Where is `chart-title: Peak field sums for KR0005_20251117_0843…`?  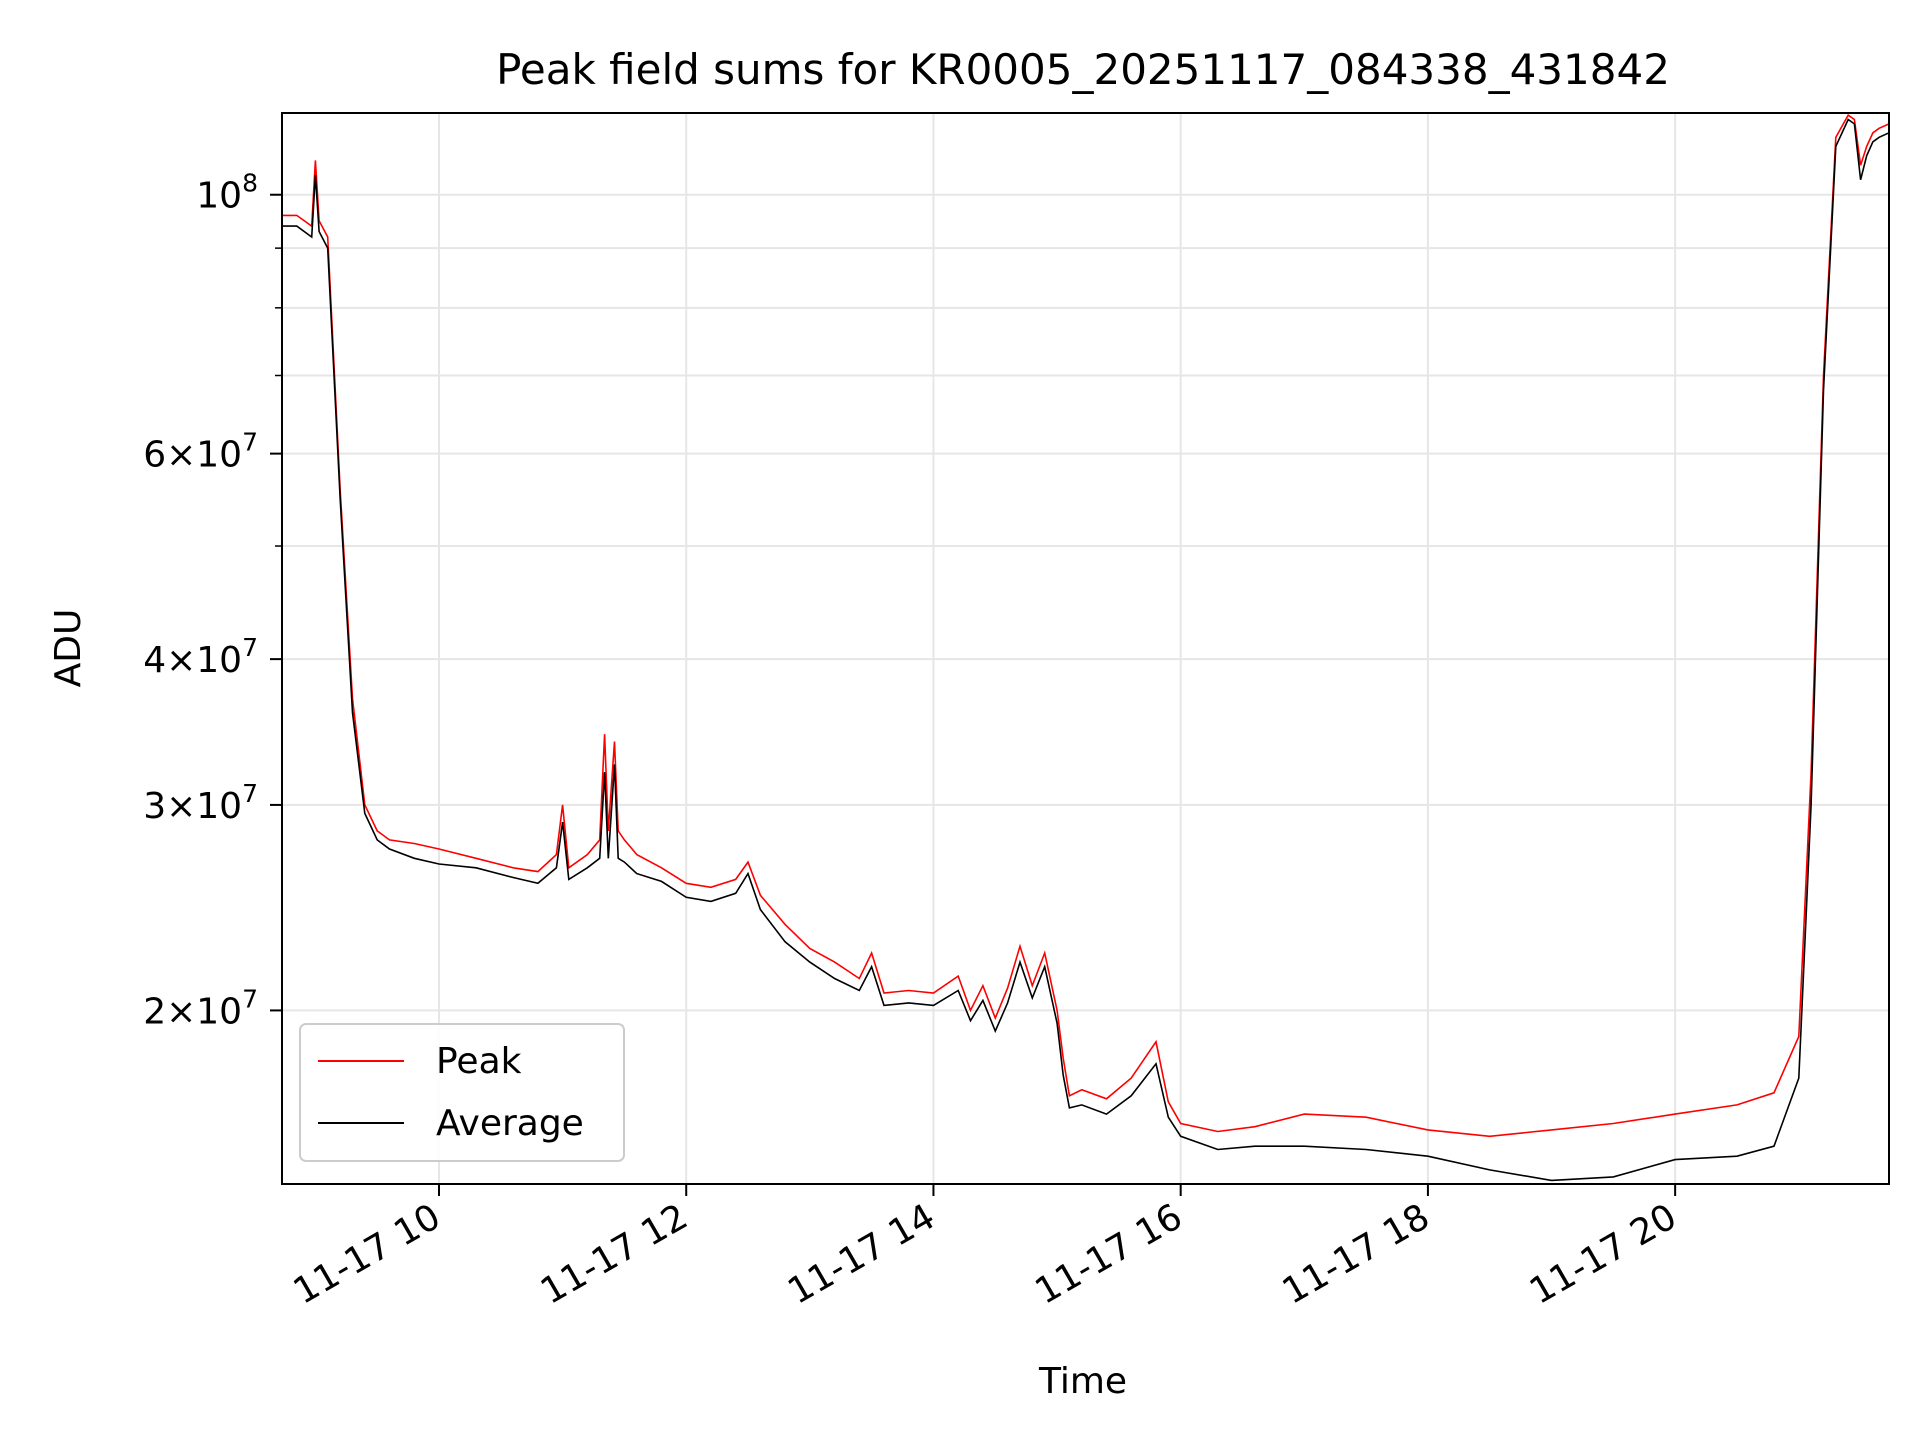 chart-title: Peak field sums for KR0005_20251117_0843… is located at coordinates (1083, 69).